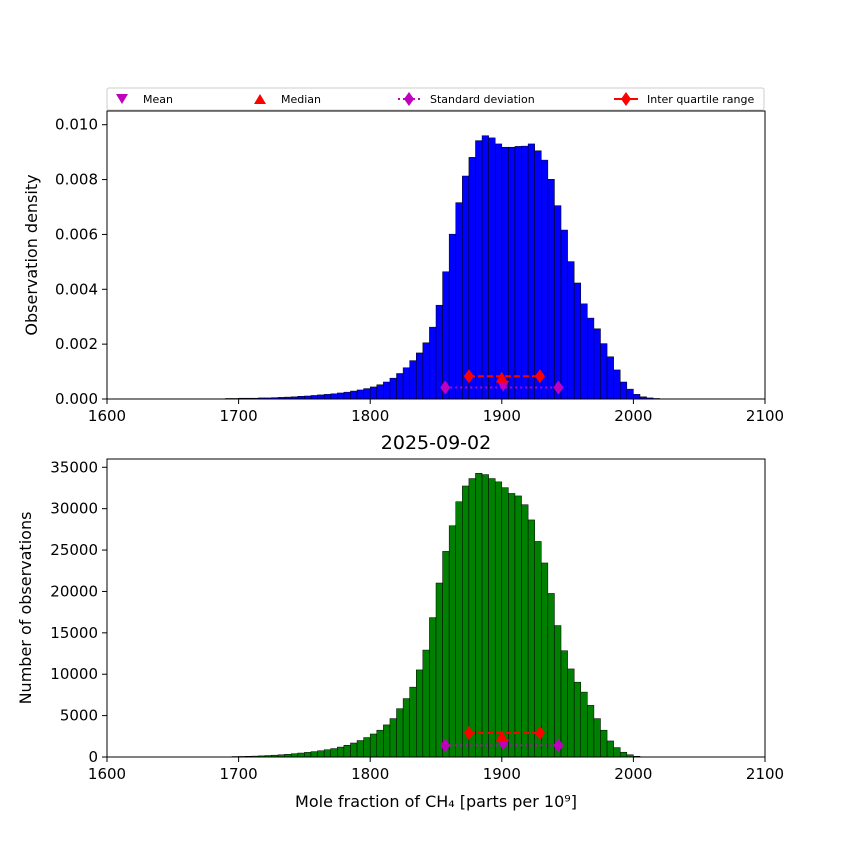  What do you see at coordinates (74, 674) in the screenshot?
I see `bottom-ytick-label: 10000` at bounding box center [74, 674].